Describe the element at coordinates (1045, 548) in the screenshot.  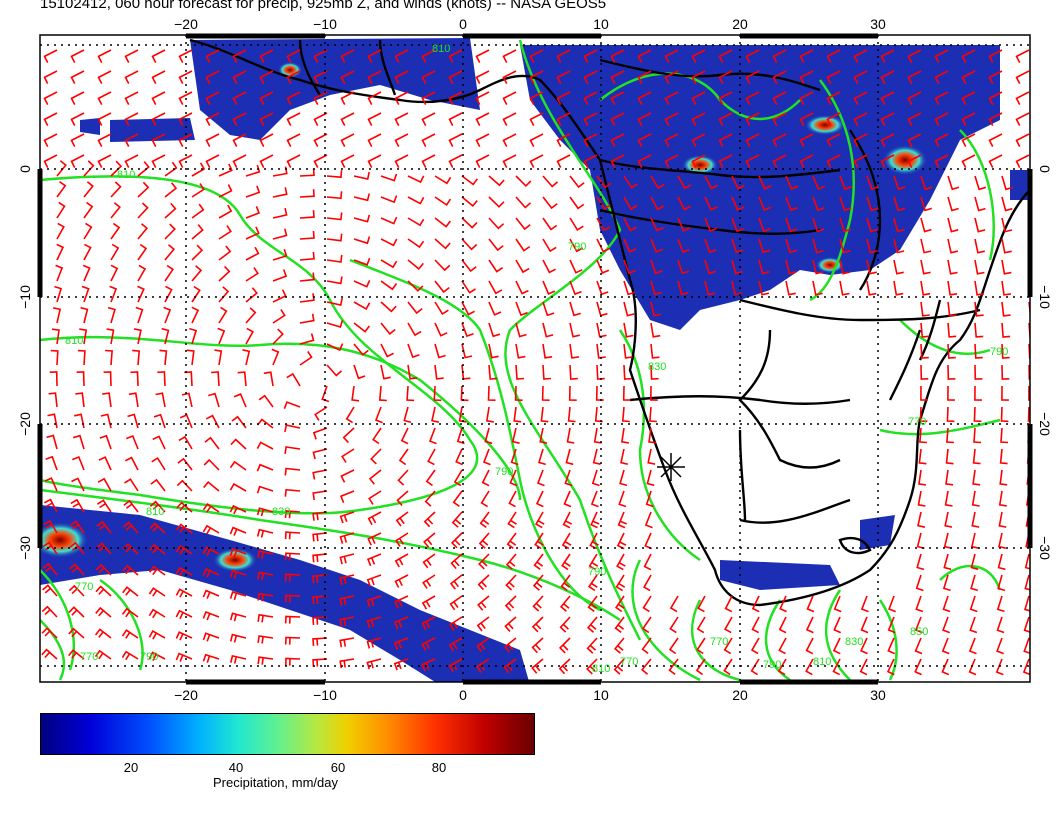
I see `lat-label: −30` at that location.